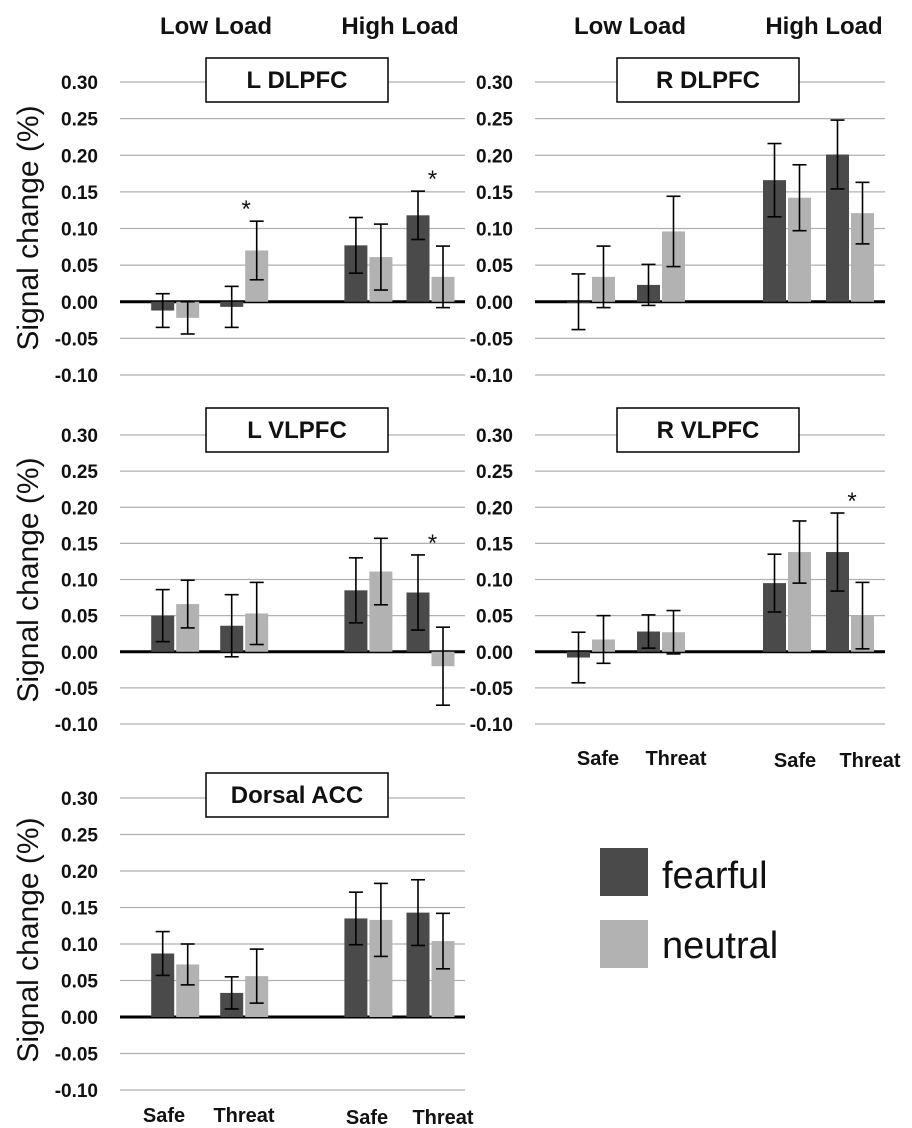 This screenshot has width=912, height=1128. What do you see at coordinates (675, 759) in the screenshot?
I see `category-label-threat-low-right: Threat` at bounding box center [675, 759].